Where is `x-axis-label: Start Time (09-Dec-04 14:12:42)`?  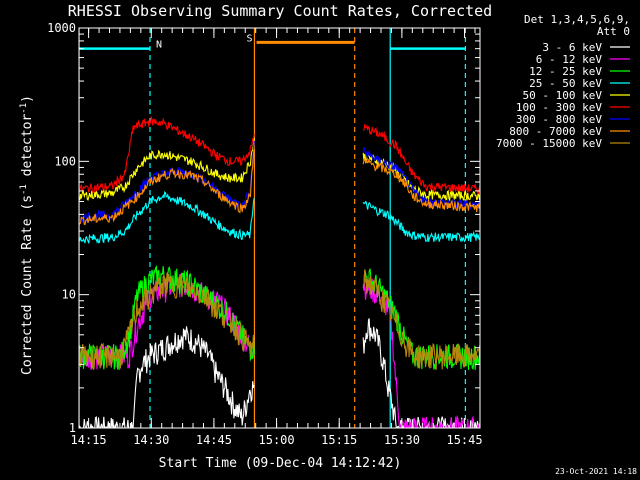 x-axis-label: Start Time (09-Dec-04 14:12:42) is located at coordinates (280, 463).